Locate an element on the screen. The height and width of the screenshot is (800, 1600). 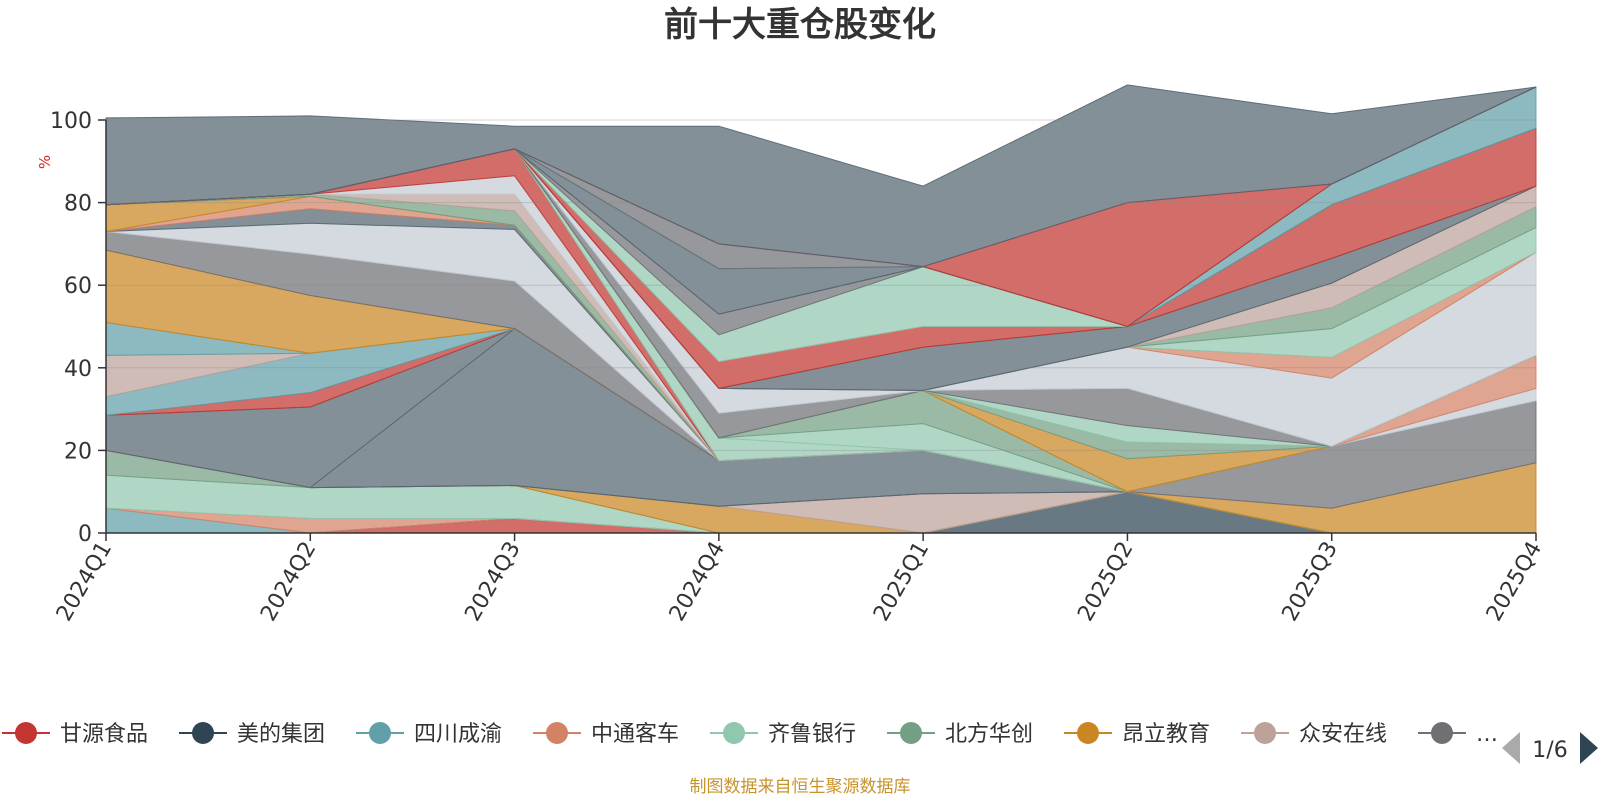
y-tick-label: 20 is located at coordinates (78, 451).